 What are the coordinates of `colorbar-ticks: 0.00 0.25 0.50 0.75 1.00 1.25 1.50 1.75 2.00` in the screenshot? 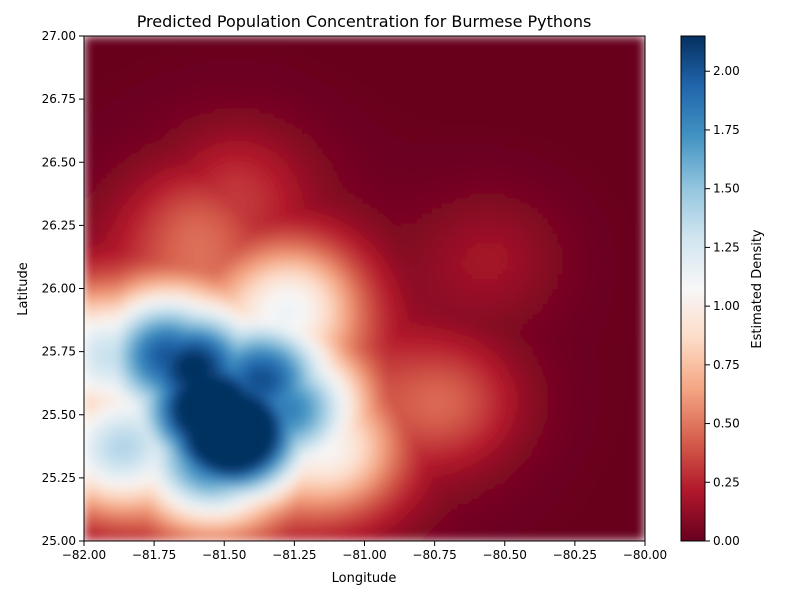 It's located at (722, 306).